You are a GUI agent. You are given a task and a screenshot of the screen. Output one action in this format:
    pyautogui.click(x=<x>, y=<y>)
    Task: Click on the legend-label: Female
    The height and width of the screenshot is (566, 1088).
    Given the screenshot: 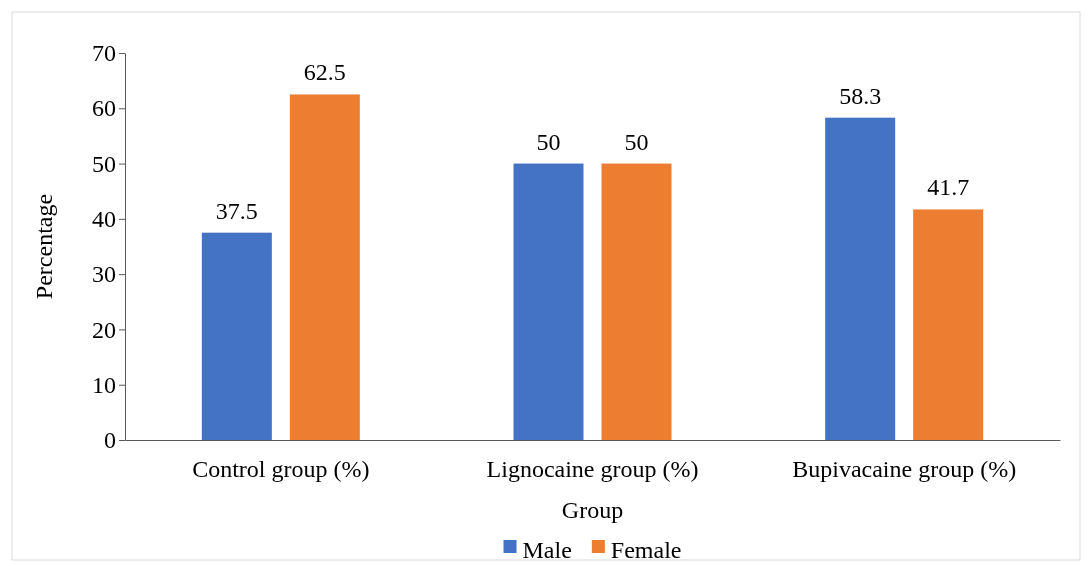 What is the action you would take?
    pyautogui.click(x=646, y=549)
    